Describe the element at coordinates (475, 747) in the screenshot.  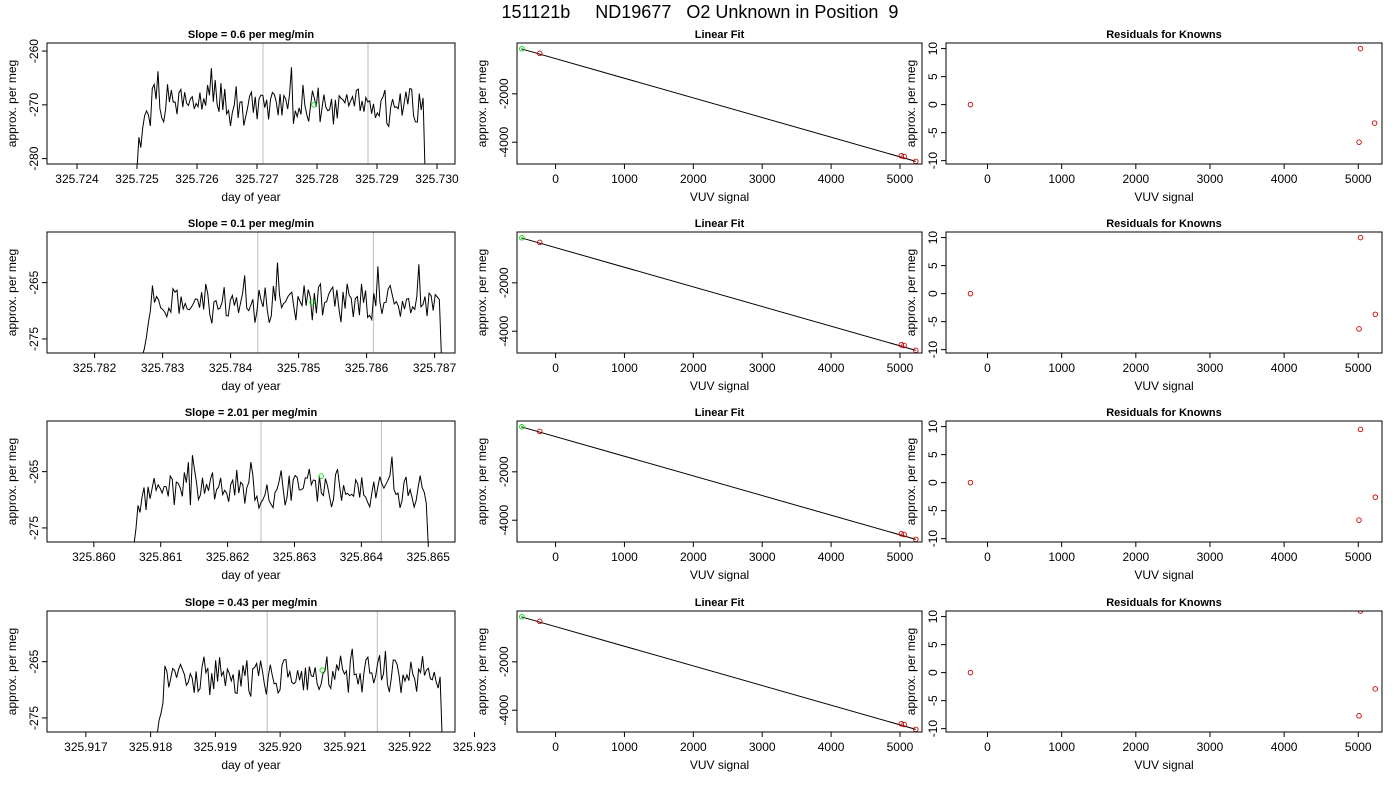
I see `x-tick-label-6: 325.923` at that location.